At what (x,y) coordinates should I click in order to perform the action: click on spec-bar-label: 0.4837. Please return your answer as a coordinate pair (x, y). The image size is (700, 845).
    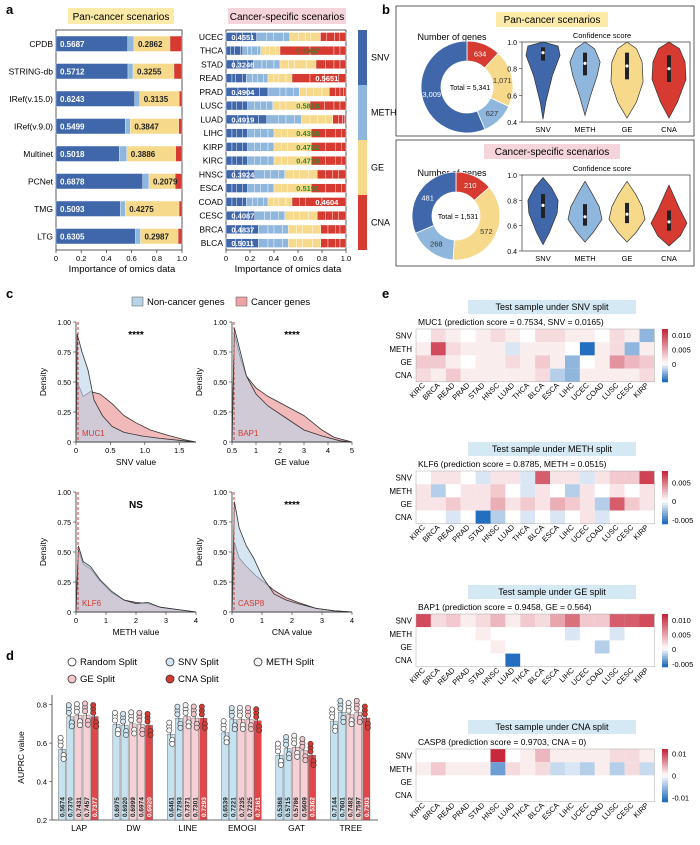
    Looking at the image, I should click on (242, 229).